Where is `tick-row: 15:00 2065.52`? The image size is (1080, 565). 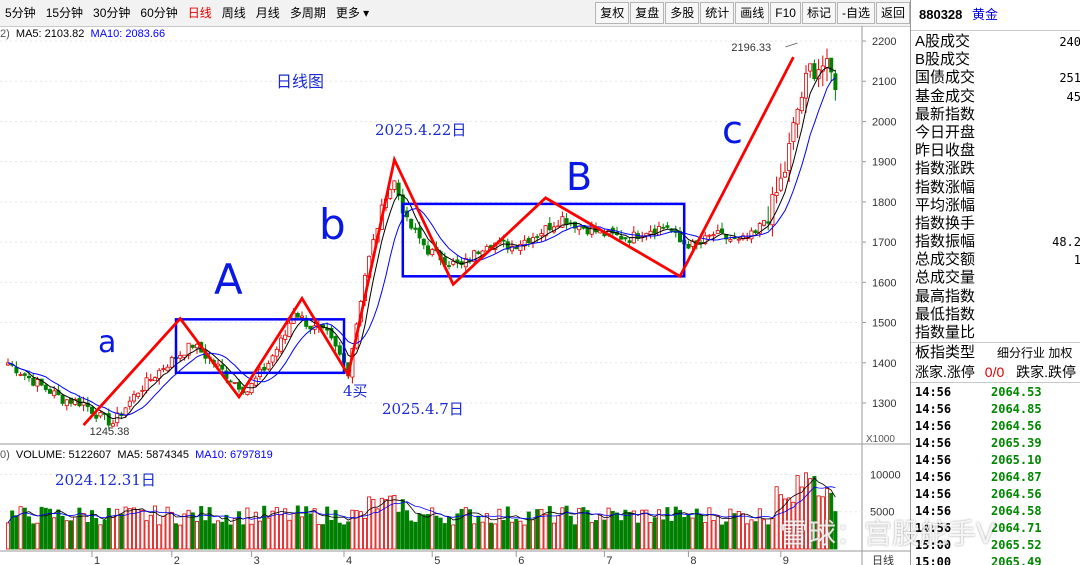
tick-row: 15:00 2065.52 is located at coordinates (995, 545).